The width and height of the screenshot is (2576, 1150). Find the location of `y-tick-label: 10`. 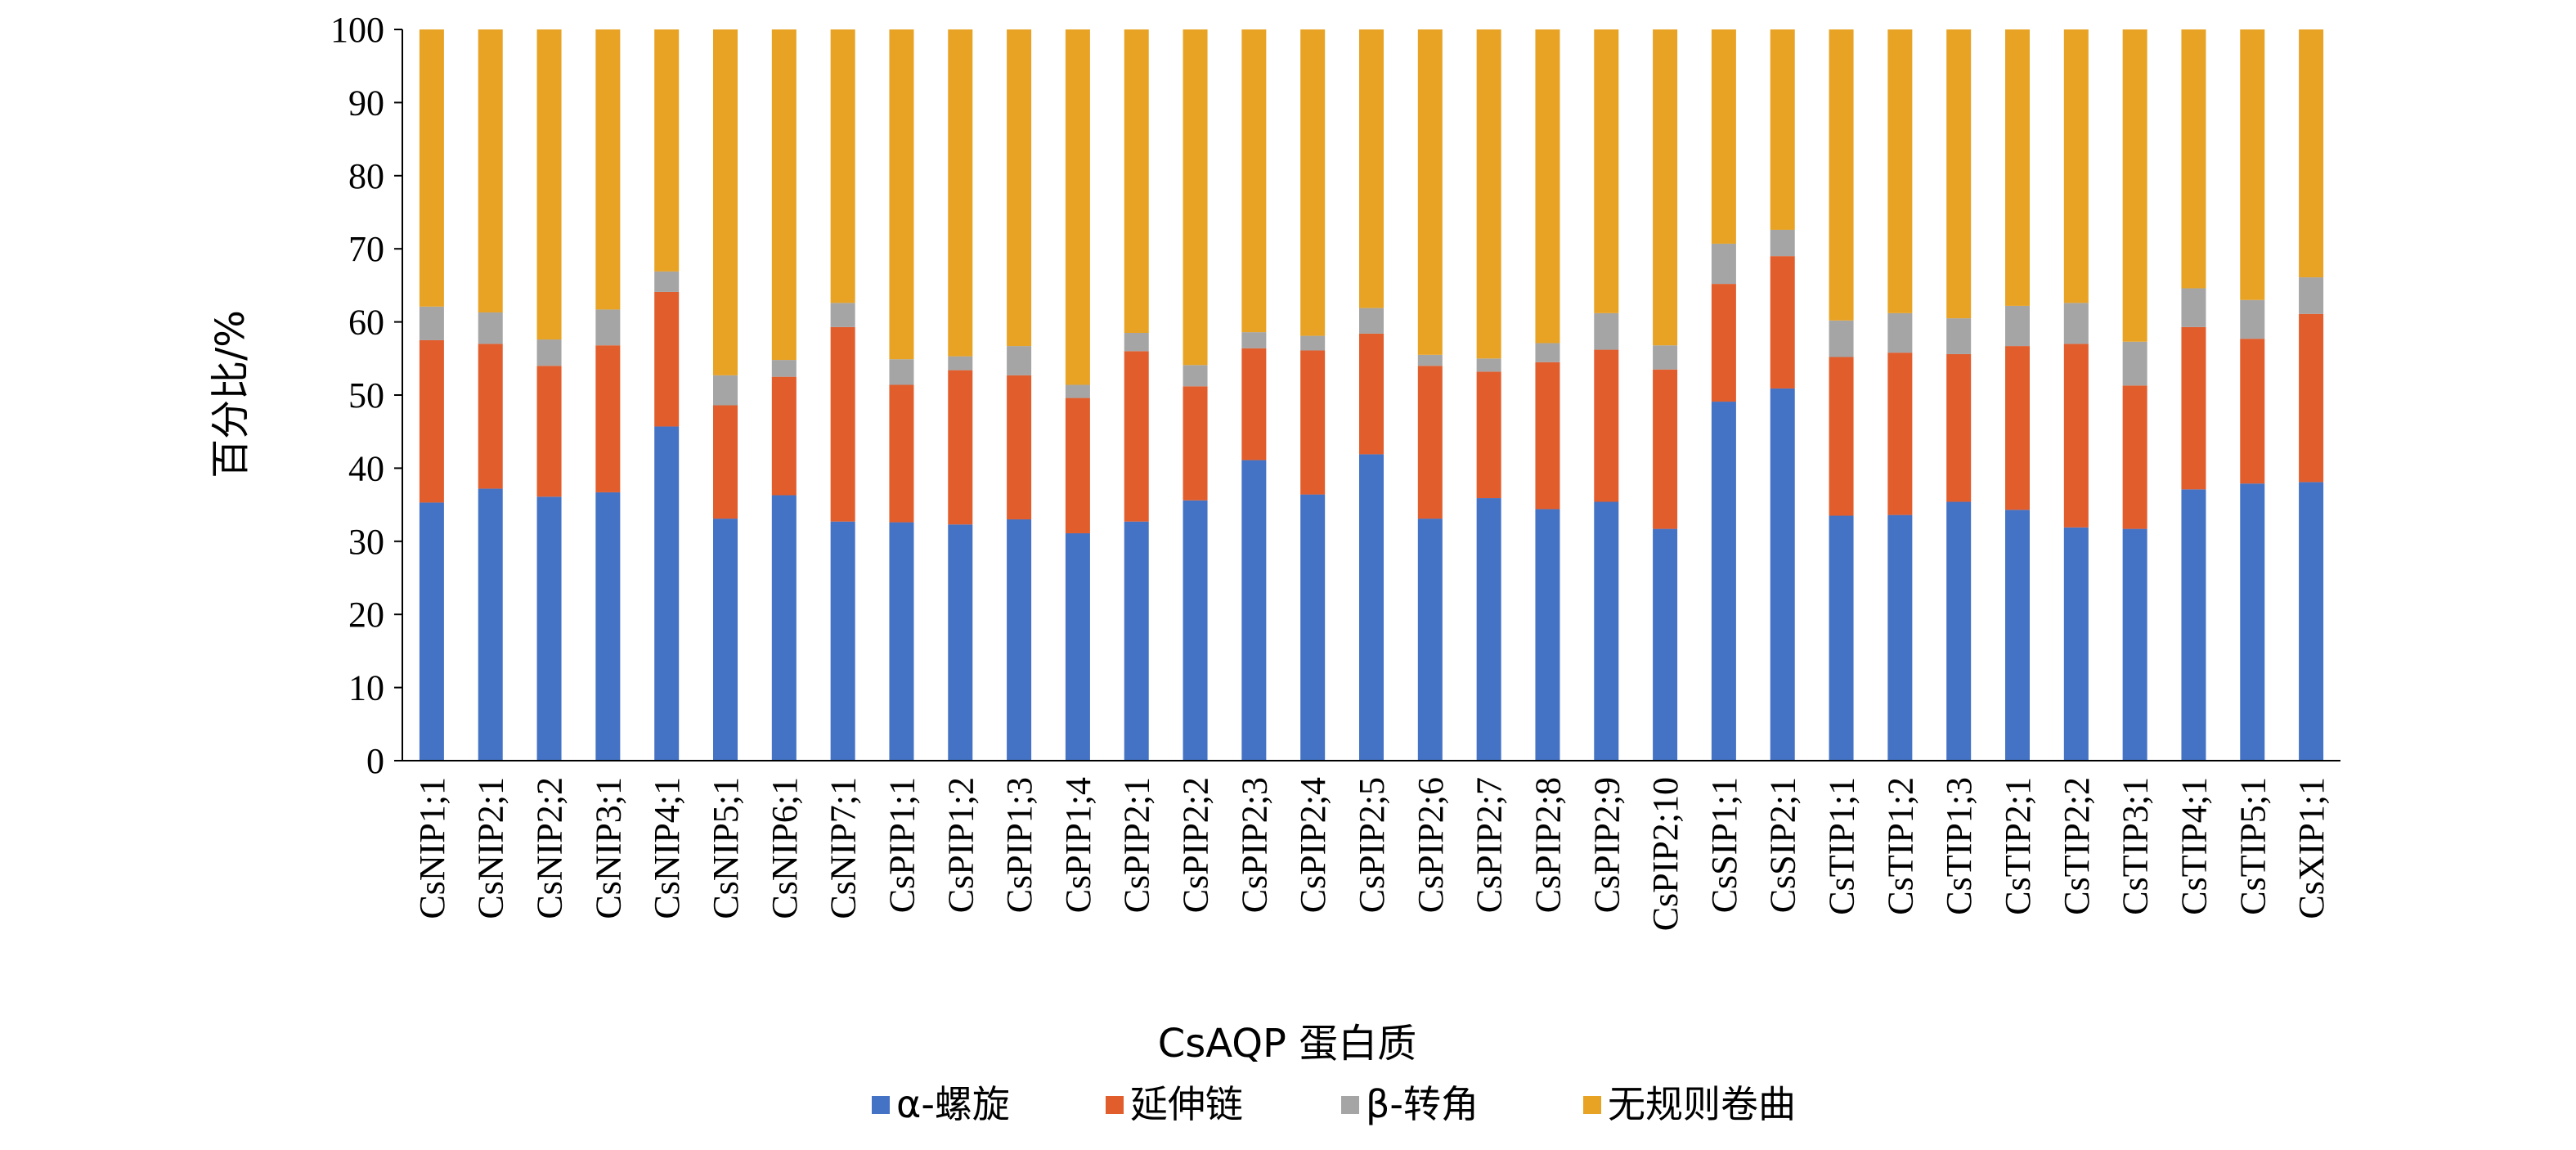

y-tick-label: 10 is located at coordinates (366, 688).